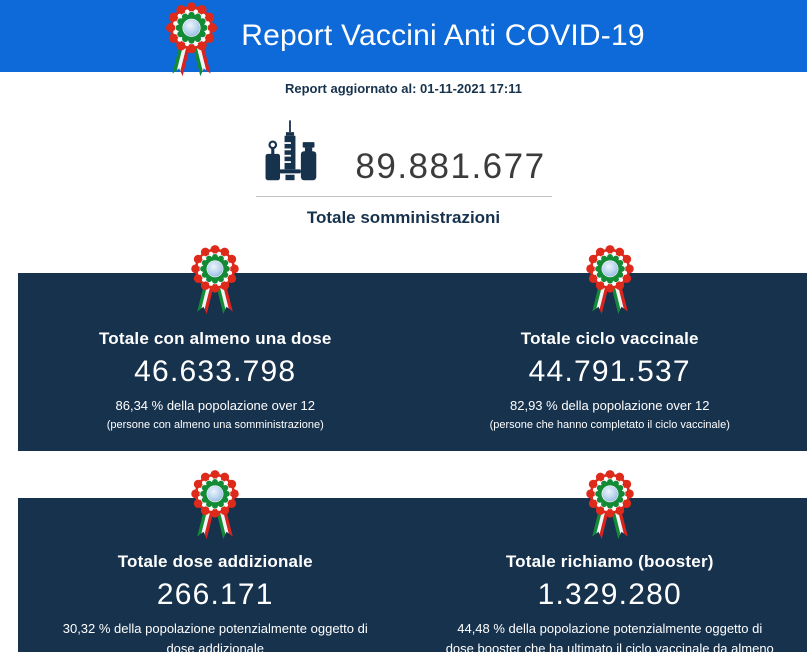 The width and height of the screenshot is (807, 652). I want to click on header-bar: Report Vaccini Anti COVID-19, so click(403, 36).